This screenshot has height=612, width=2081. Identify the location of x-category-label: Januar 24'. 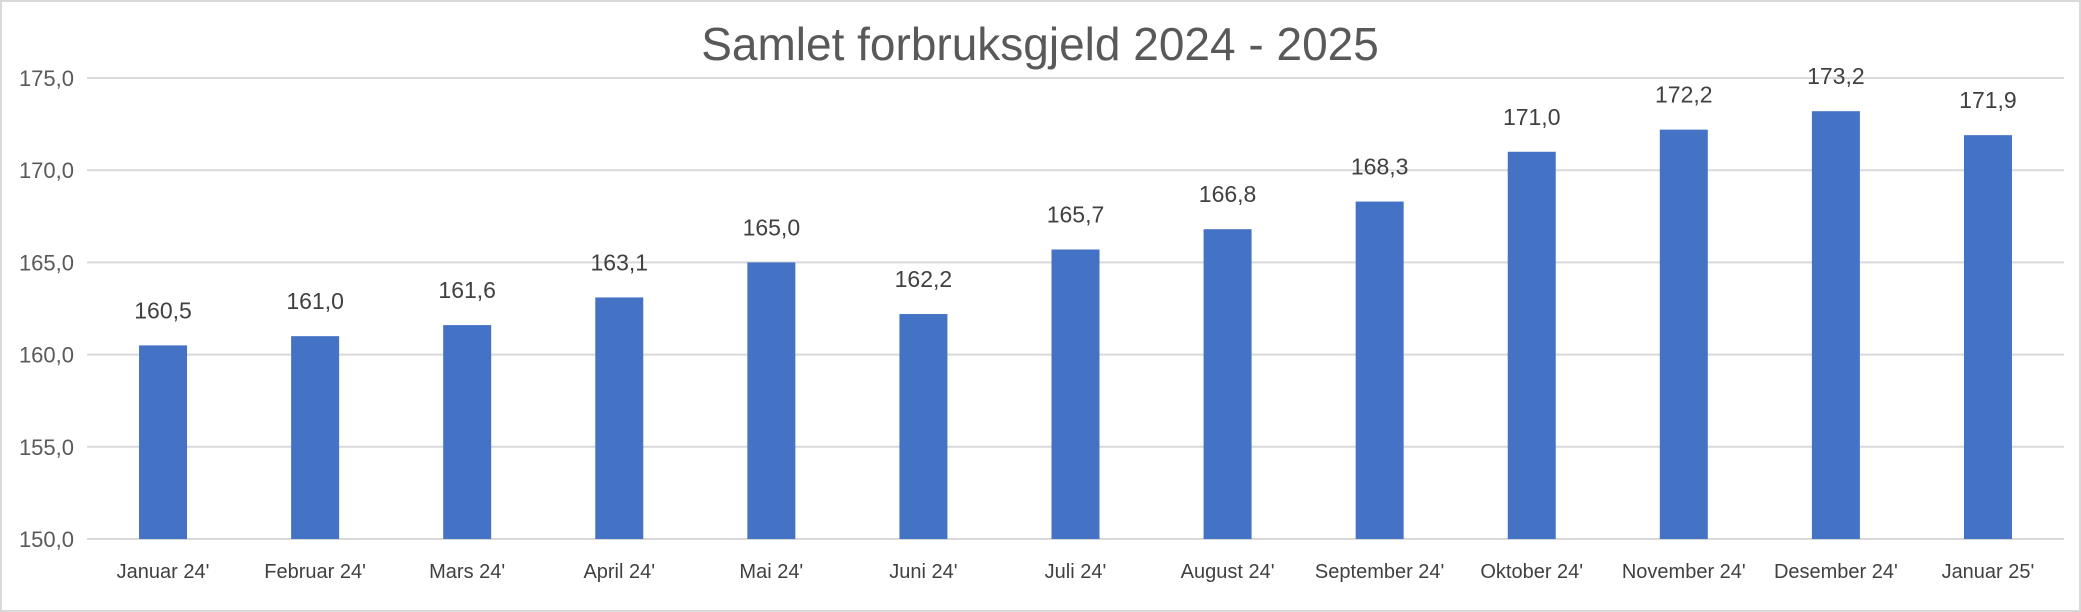
(163, 572).